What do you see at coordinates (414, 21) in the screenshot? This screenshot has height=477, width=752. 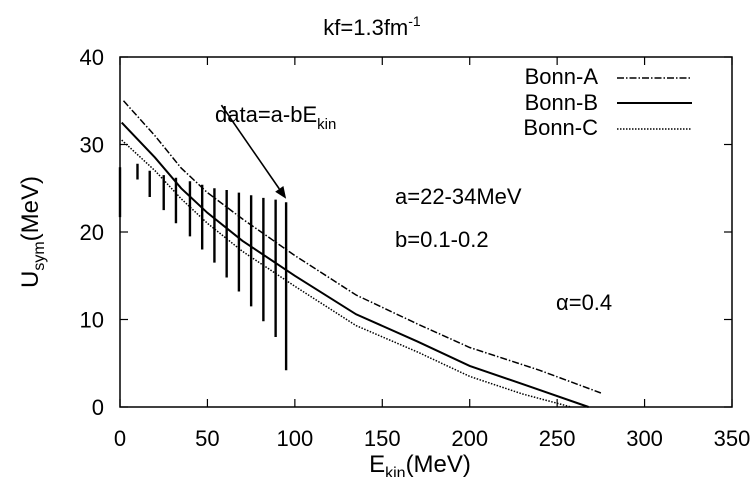 I see `chart-title-sup: -1` at bounding box center [414, 21].